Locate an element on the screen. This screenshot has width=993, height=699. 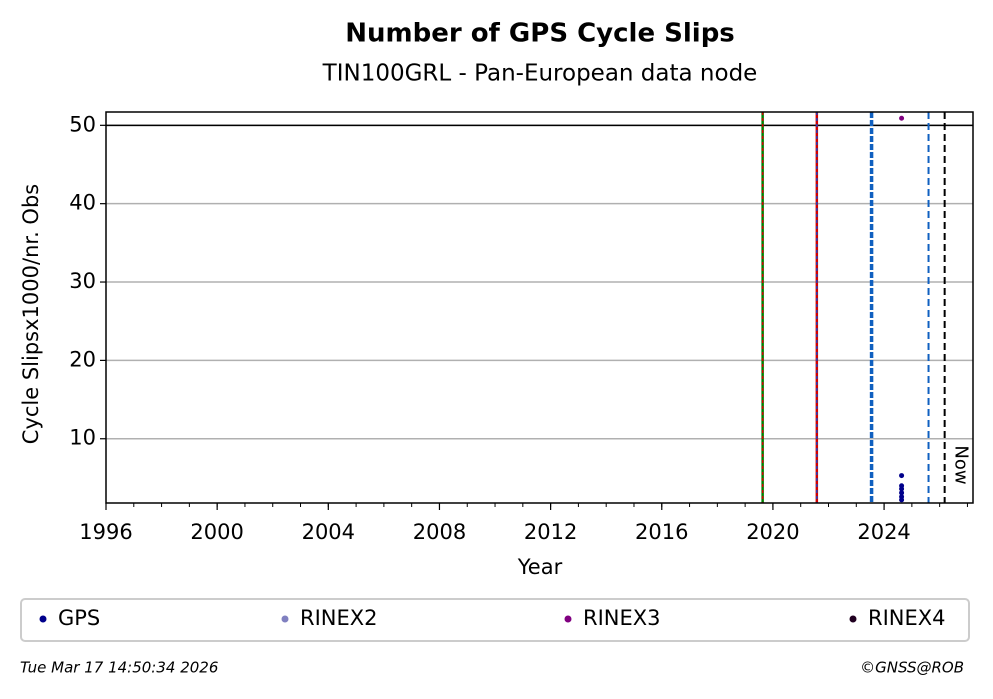
x-tick-label: 1996 is located at coordinates (105, 532).